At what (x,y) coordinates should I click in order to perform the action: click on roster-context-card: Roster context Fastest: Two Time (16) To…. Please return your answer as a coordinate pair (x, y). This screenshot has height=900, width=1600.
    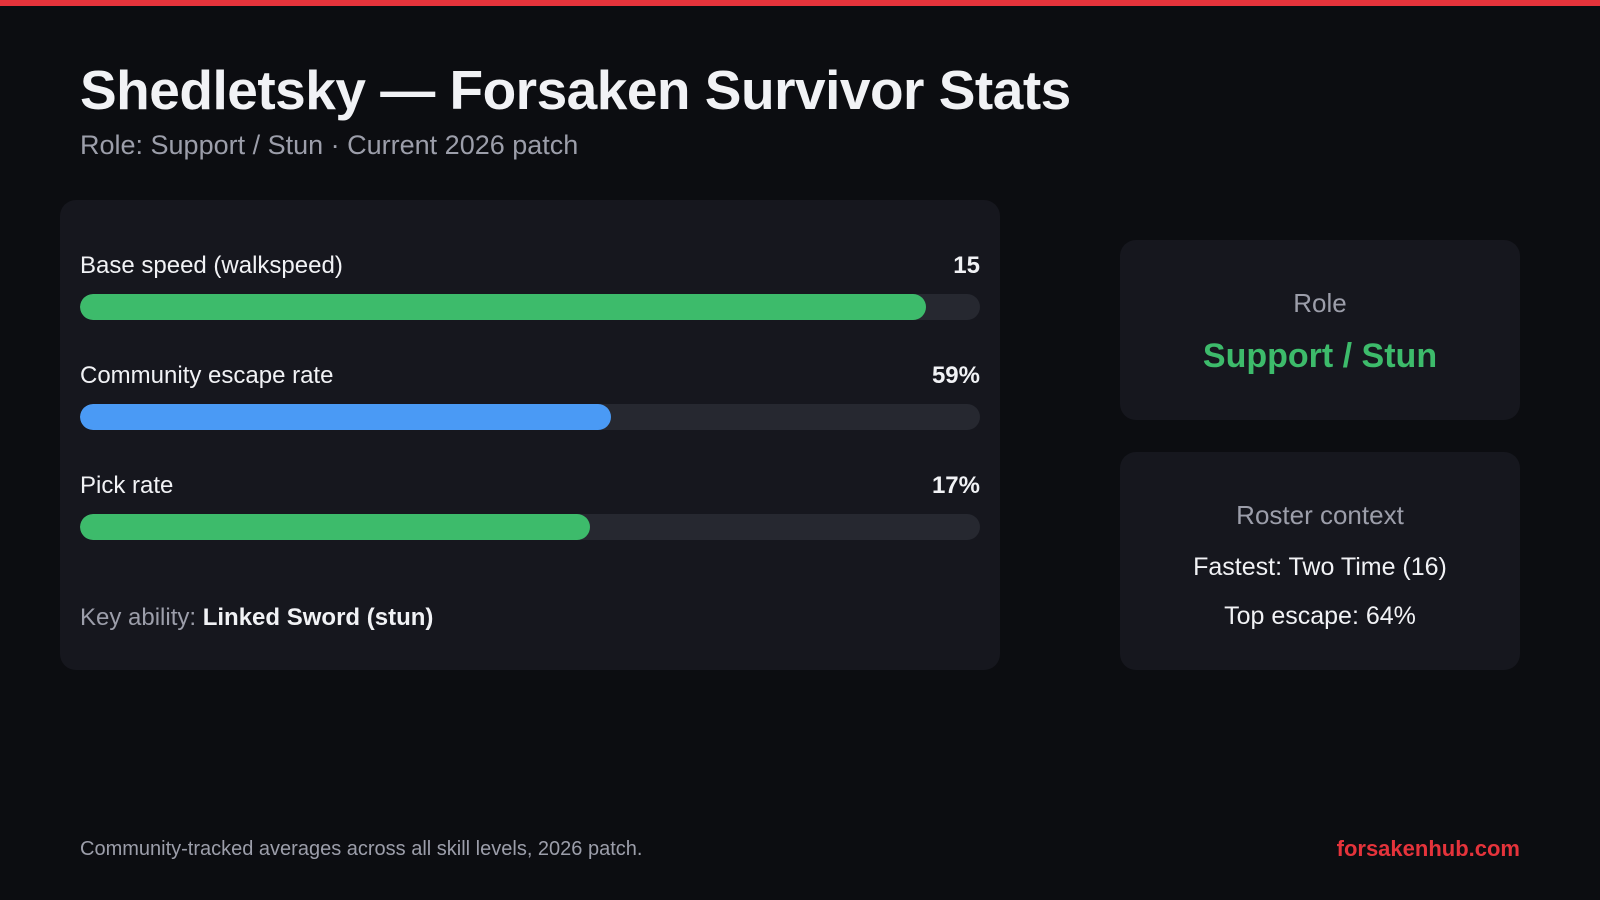
    Looking at the image, I should click on (1320, 561).